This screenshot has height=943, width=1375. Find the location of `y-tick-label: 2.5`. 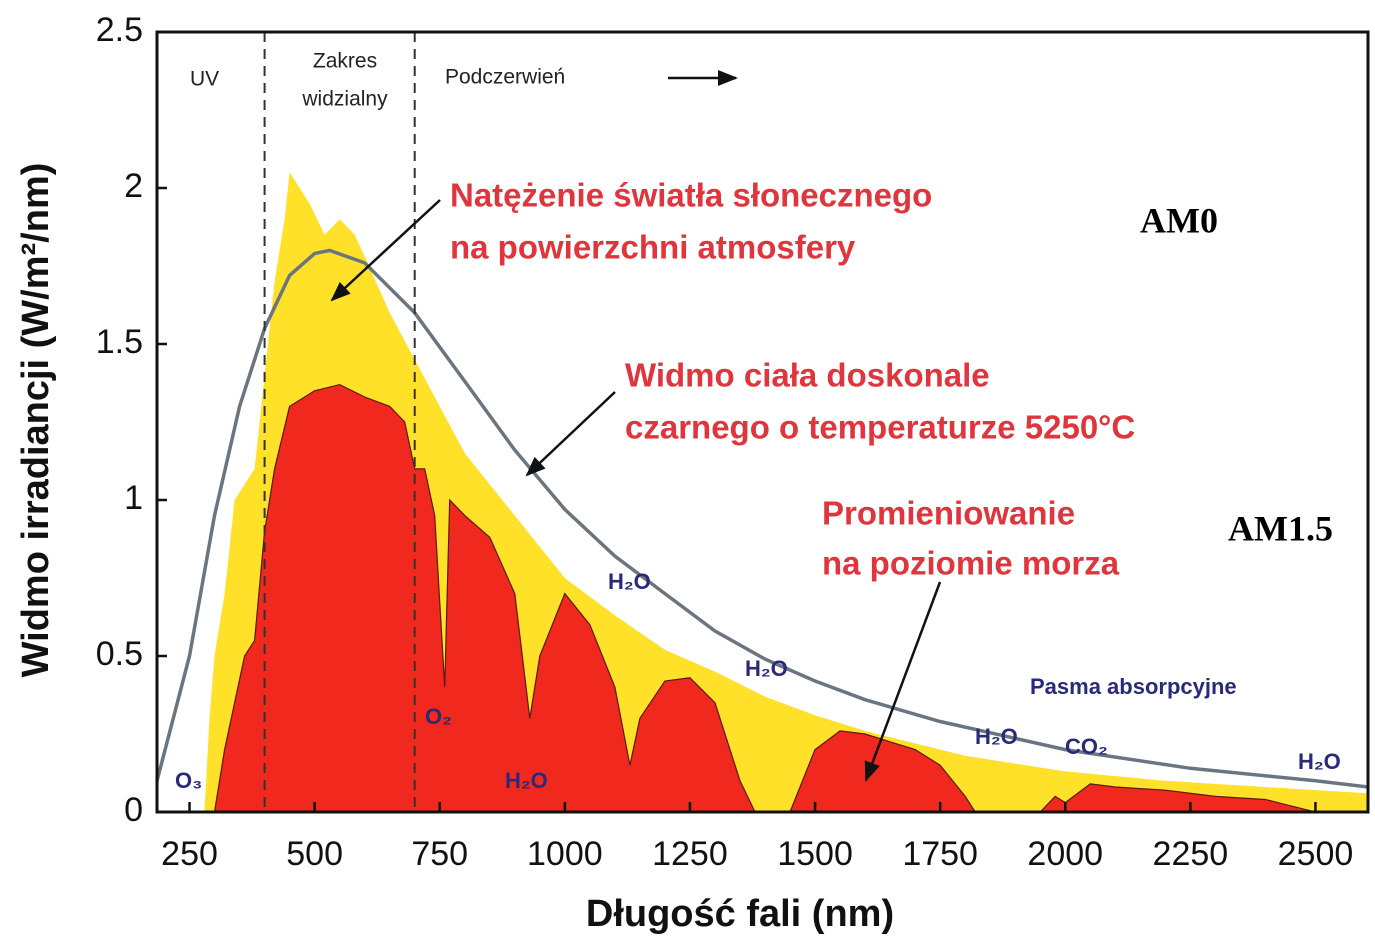

y-tick-label: 2.5 is located at coordinates (119, 30).